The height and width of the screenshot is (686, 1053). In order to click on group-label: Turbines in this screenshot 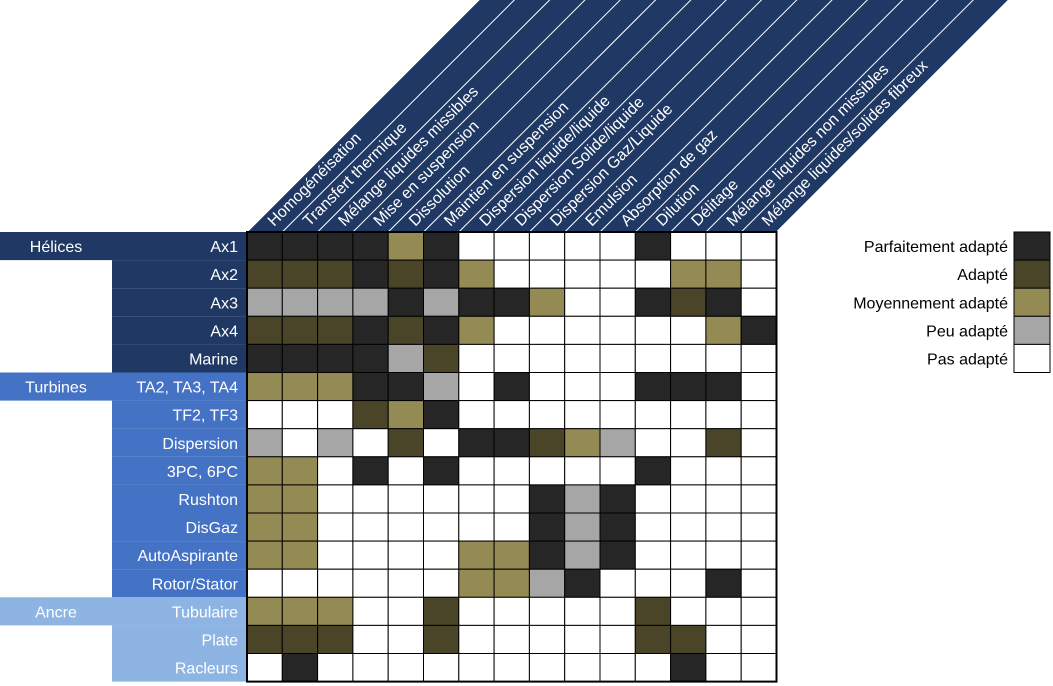, I will do `click(56, 388)`.